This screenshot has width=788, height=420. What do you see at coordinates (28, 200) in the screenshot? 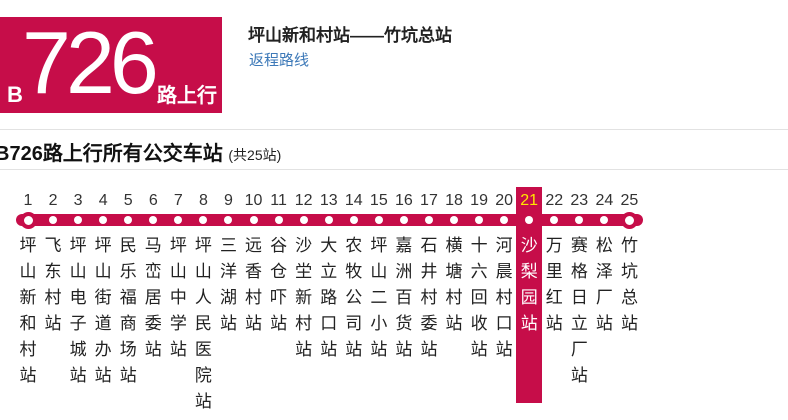
I see `stop-number: 1` at bounding box center [28, 200].